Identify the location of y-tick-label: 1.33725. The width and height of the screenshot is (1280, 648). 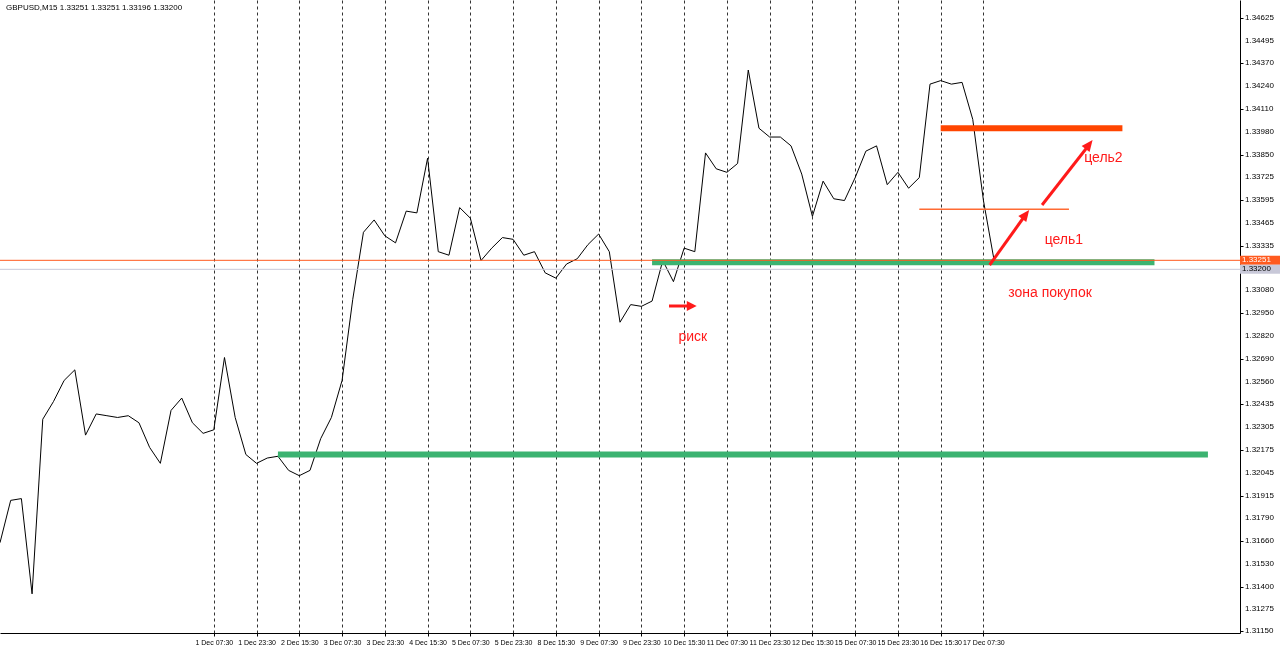
(1260, 176).